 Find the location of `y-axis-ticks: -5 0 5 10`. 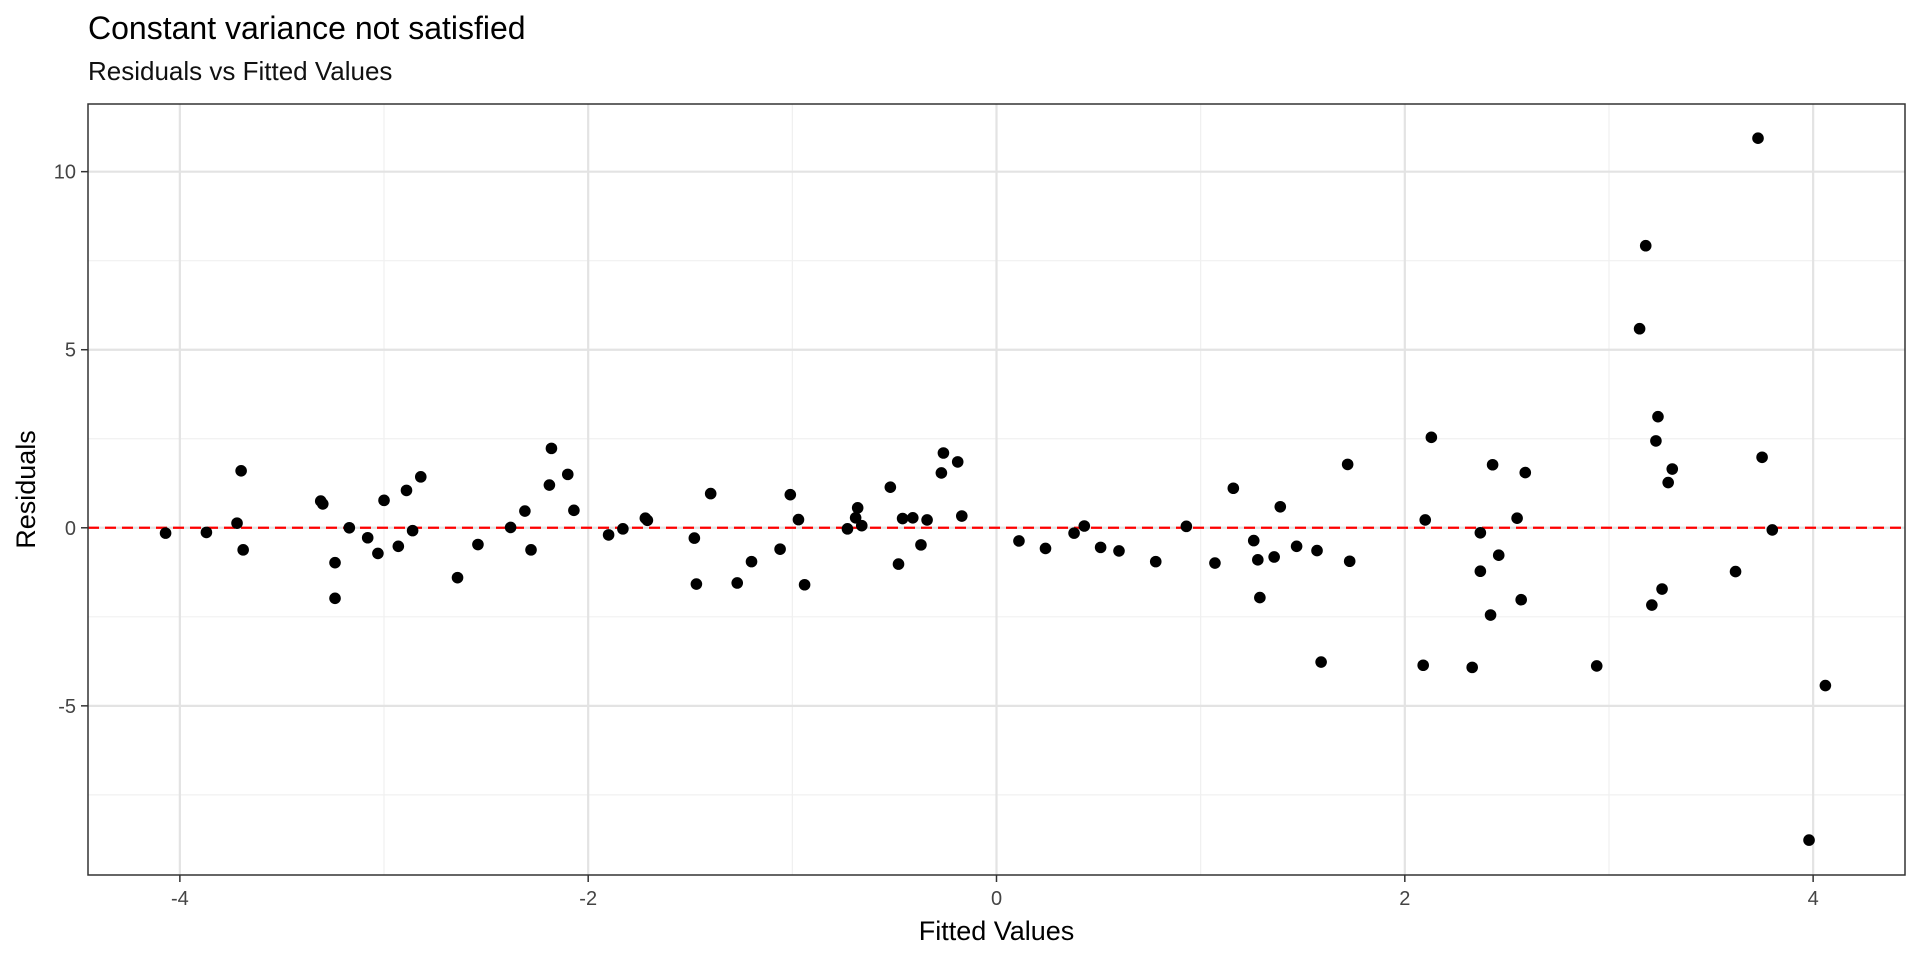

y-axis-ticks: -5 0 5 10 is located at coordinates (71, 440).